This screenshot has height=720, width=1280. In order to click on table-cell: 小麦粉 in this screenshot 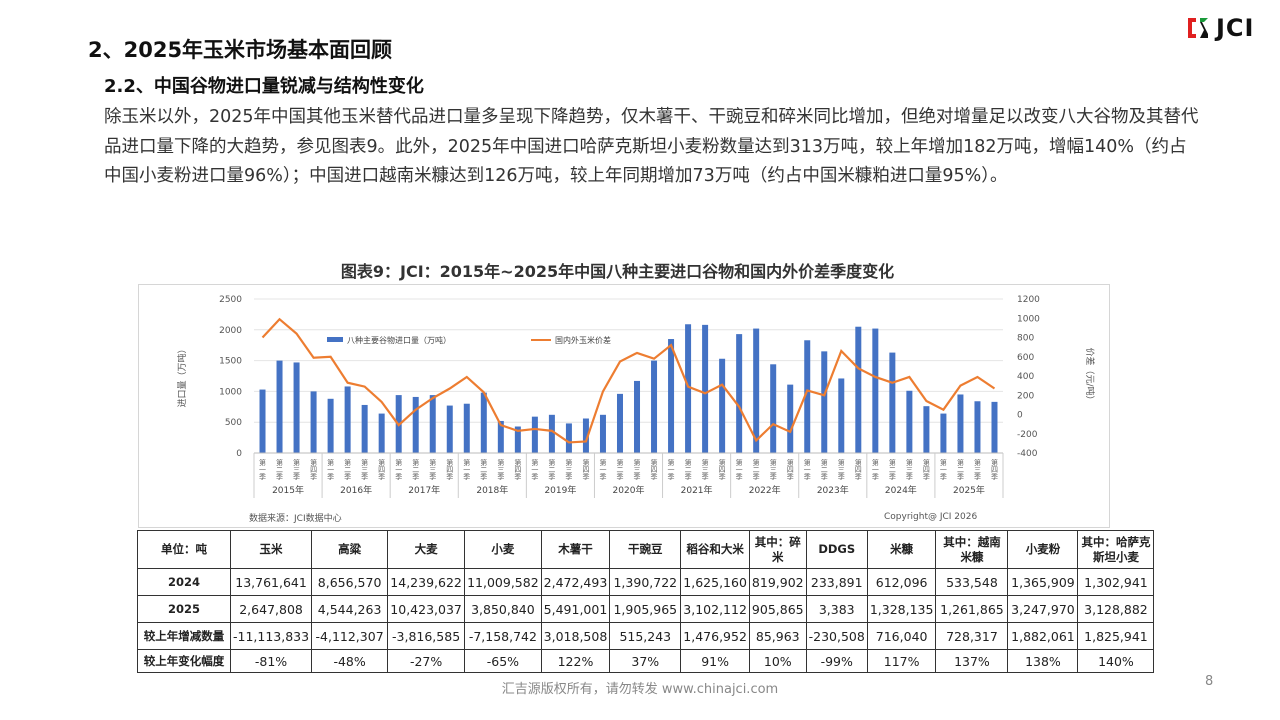, I will do `click(1043, 549)`.